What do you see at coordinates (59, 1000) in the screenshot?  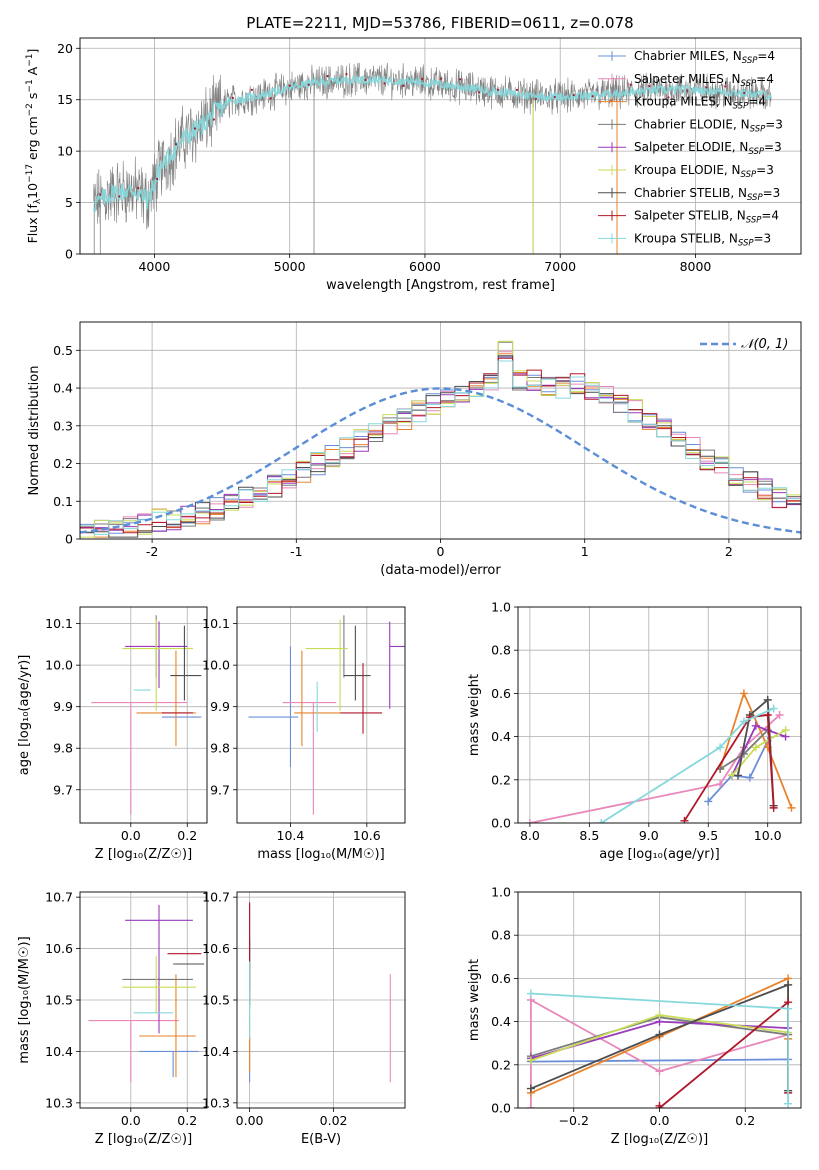 I see `y-tick-label: 10.5` at bounding box center [59, 1000].